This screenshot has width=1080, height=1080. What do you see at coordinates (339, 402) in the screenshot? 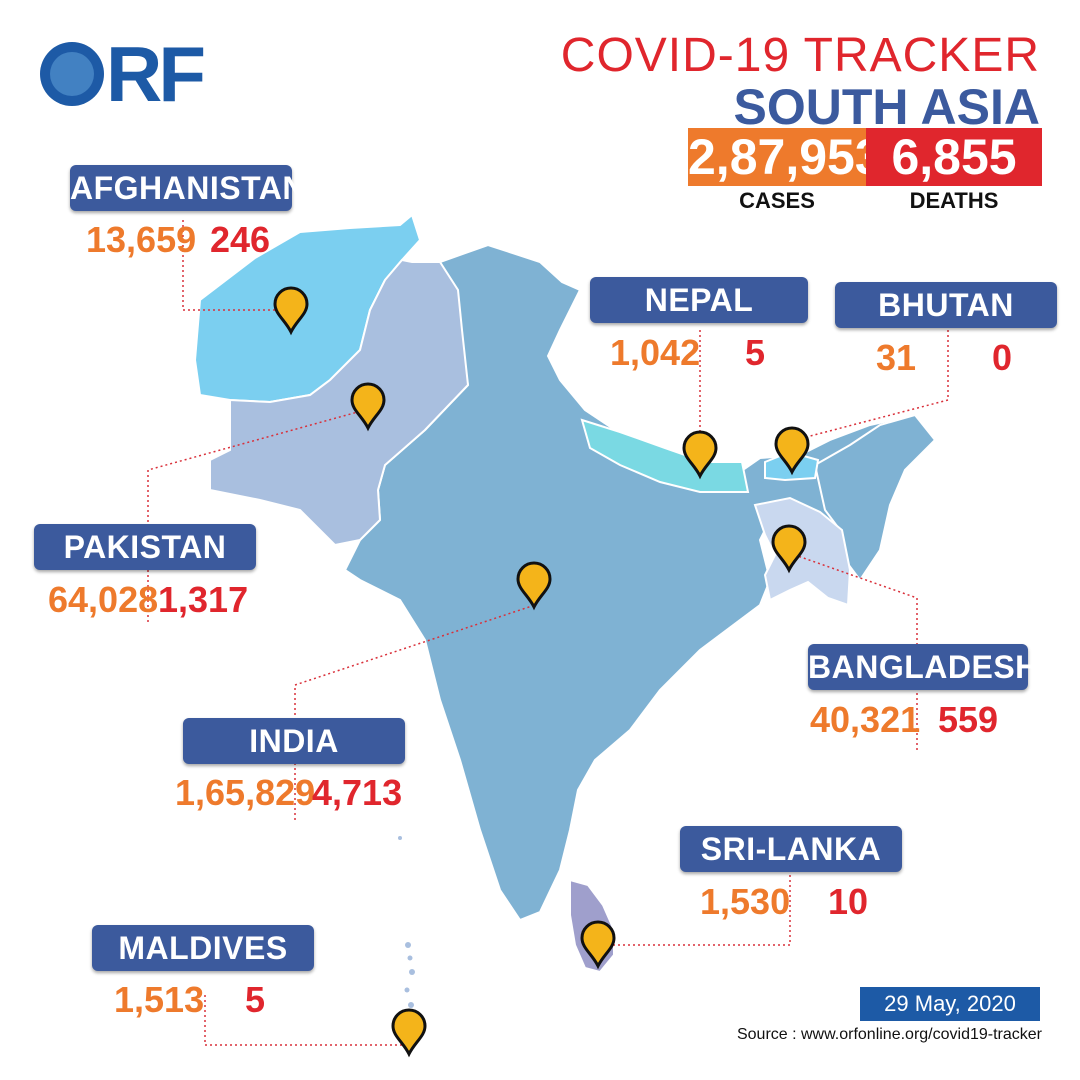
I see `pakistan-region` at bounding box center [339, 402].